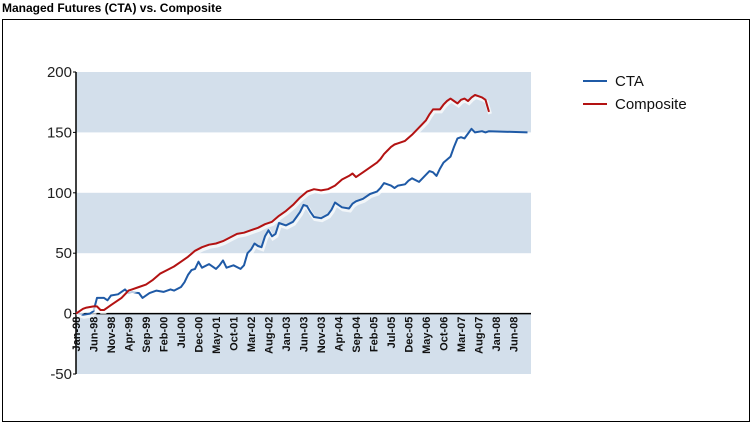  I want to click on x-tick-label: Jun-08, so click(515, 334).